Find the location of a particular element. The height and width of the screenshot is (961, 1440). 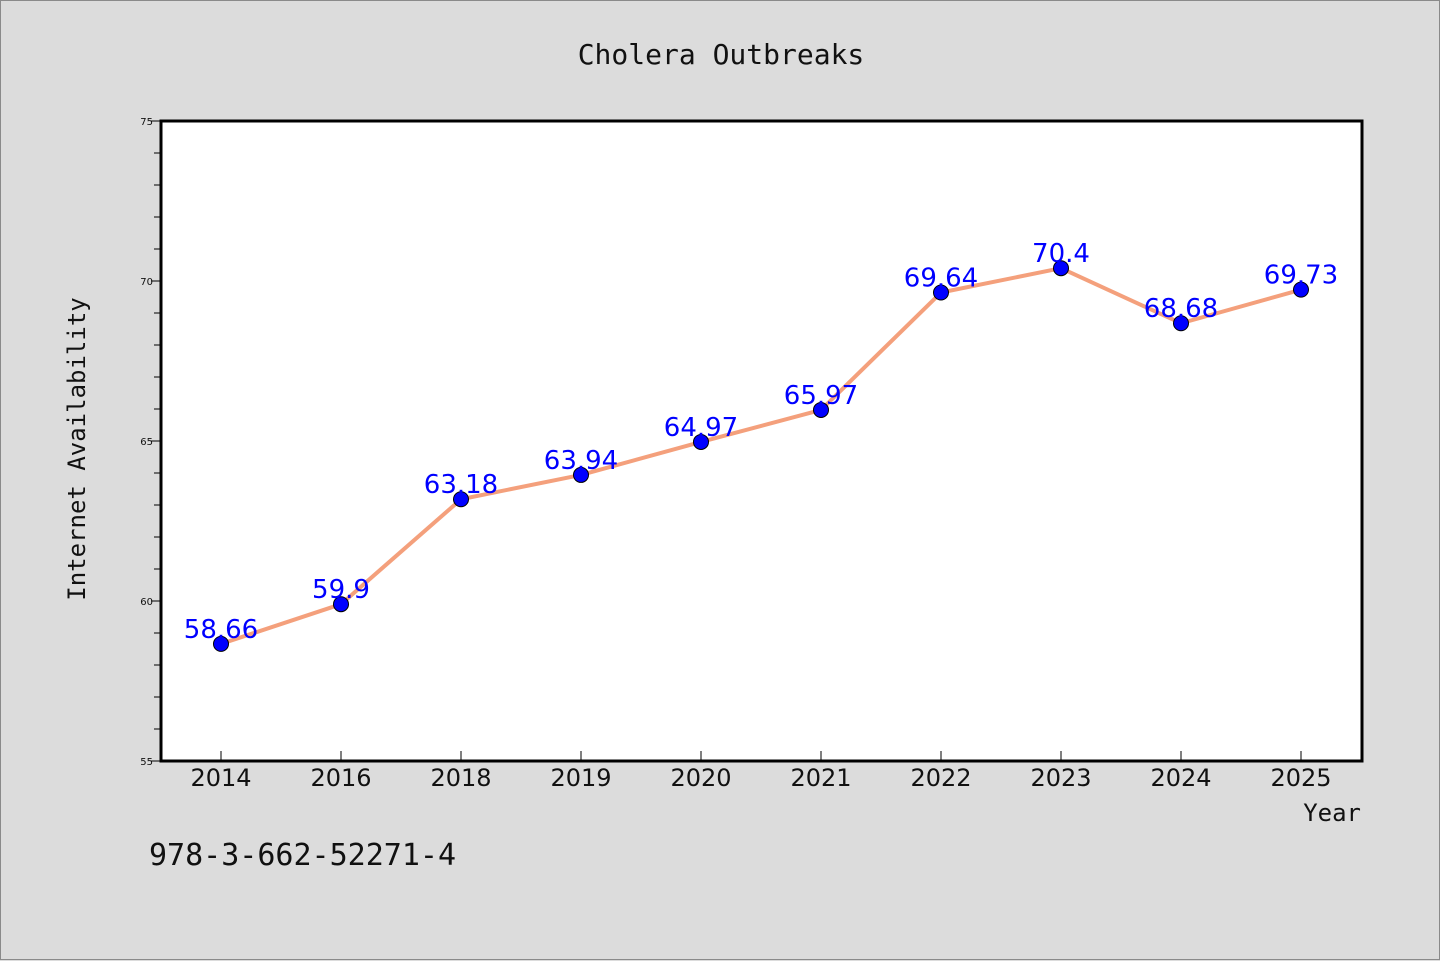

y-tick-label: 55 is located at coordinates (146, 762).